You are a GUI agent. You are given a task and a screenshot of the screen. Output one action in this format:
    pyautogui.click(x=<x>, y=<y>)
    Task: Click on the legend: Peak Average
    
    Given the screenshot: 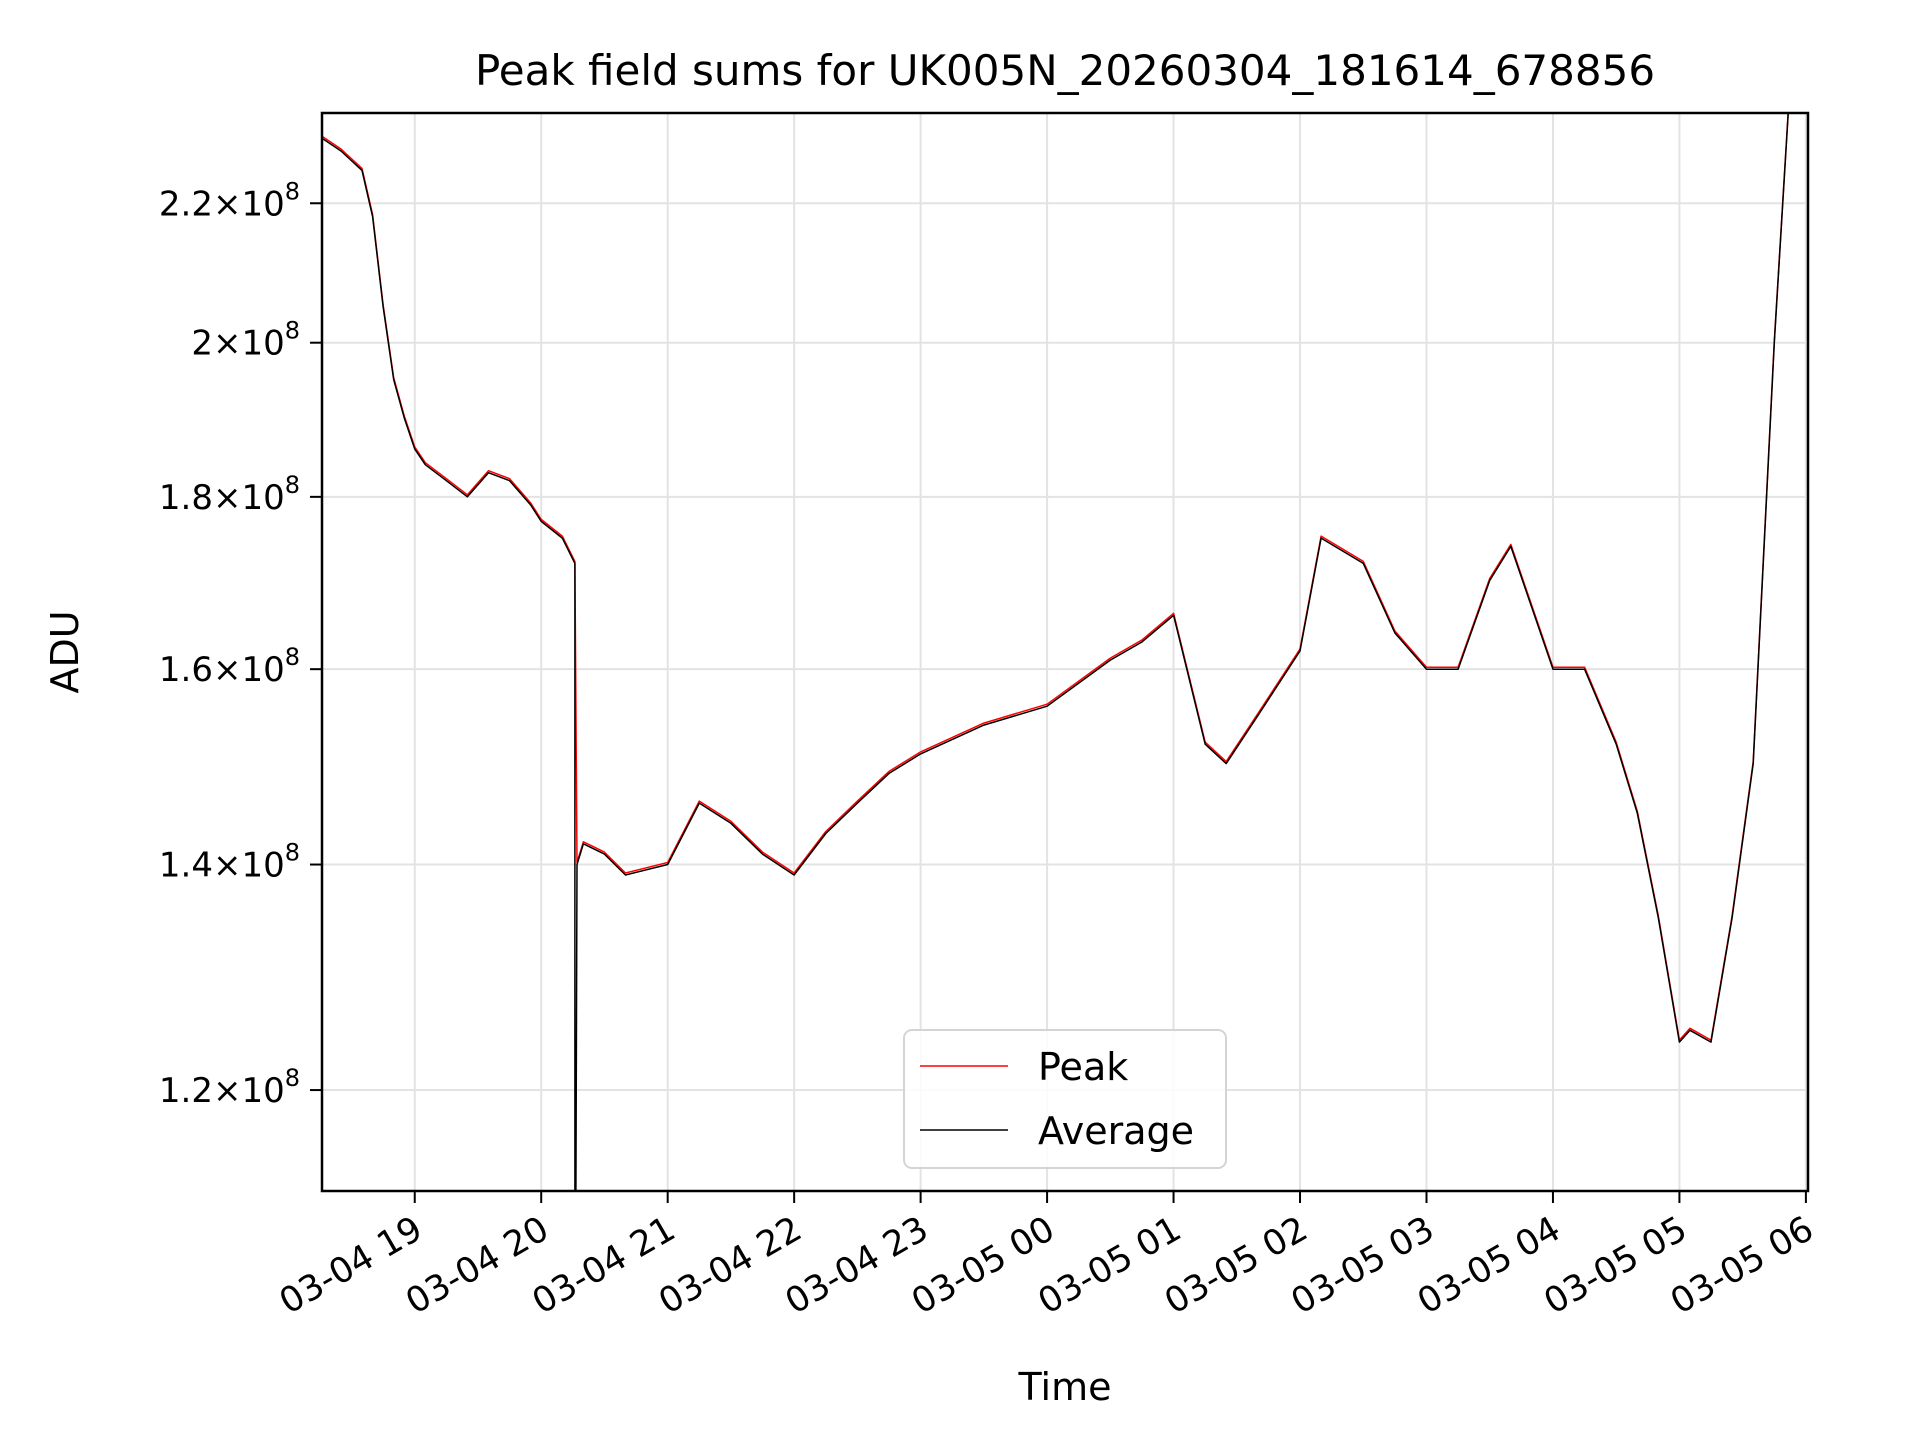 What is the action you would take?
    pyautogui.click(x=1065, y=1099)
    